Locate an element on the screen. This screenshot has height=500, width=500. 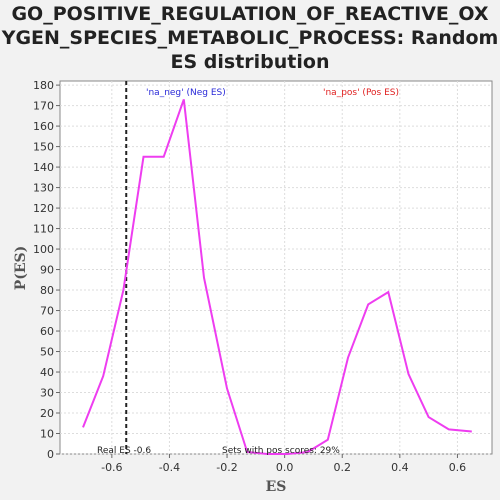
y-tick-label: 0 is located at coordinates (50, 454).